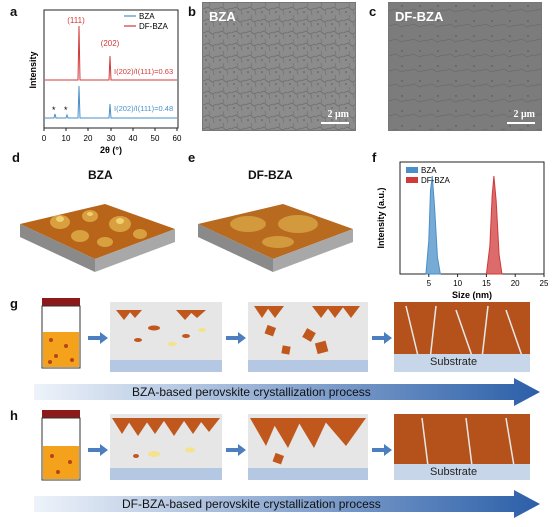 This screenshot has width=554, height=527. Describe the element at coordinates (285, 335) in the screenshot. I see `bza-process-diagram` at that location.